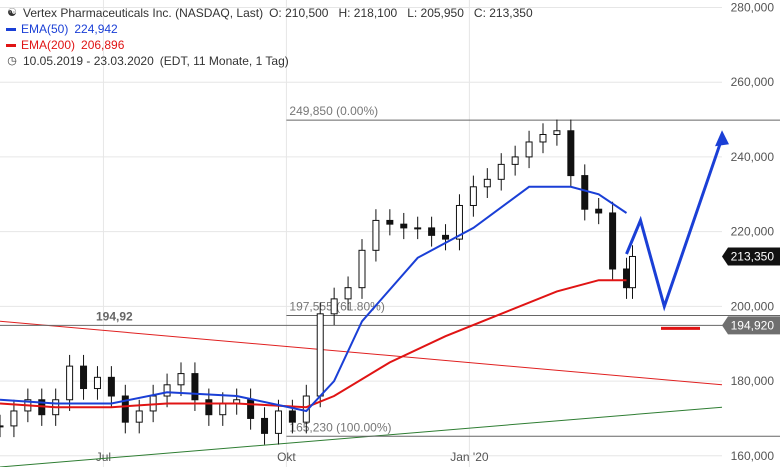 The width and height of the screenshot is (780, 472). Describe the element at coordinates (11, 29) in the screenshot. I see `ema50-swatch` at that location.